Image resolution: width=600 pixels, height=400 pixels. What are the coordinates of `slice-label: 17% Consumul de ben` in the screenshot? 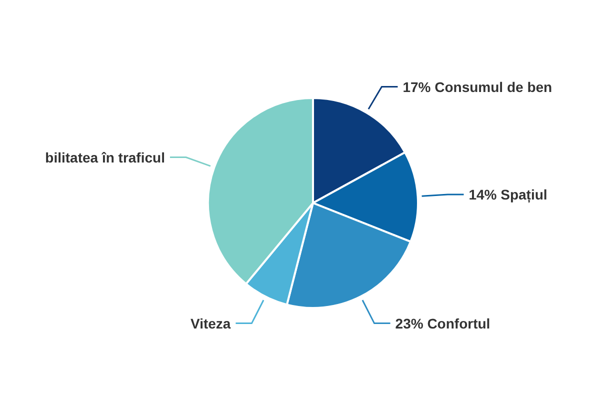 It's located at (477, 86).